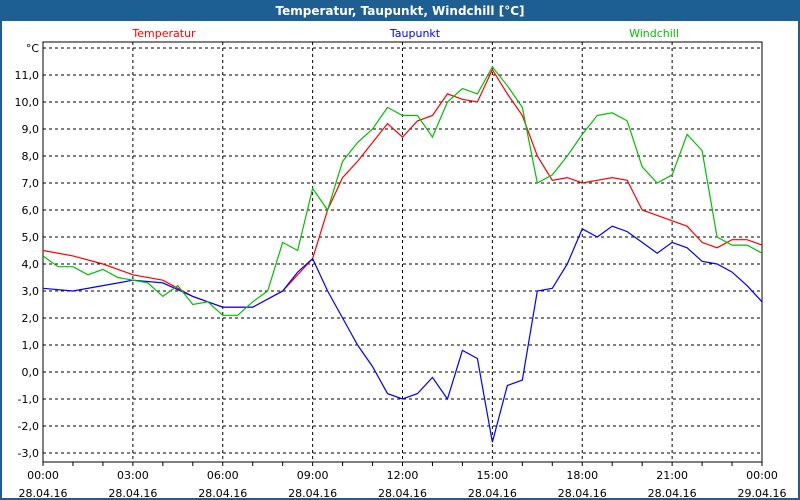 Image resolution: width=800 pixels, height=500 pixels. Describe the element at coordinates (28, 426) in the screenshot. I see `y-tick-label: -2,0` at that location.